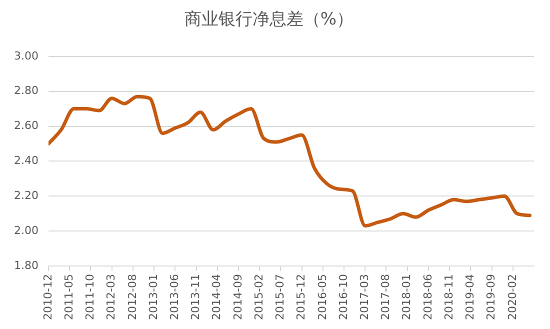 Image resolution: width=550 pixels, height=329 pixels. Describe the element at coordinates (26, 195) in the screenshot. I see `y-tick-label: 2.20` at that location.